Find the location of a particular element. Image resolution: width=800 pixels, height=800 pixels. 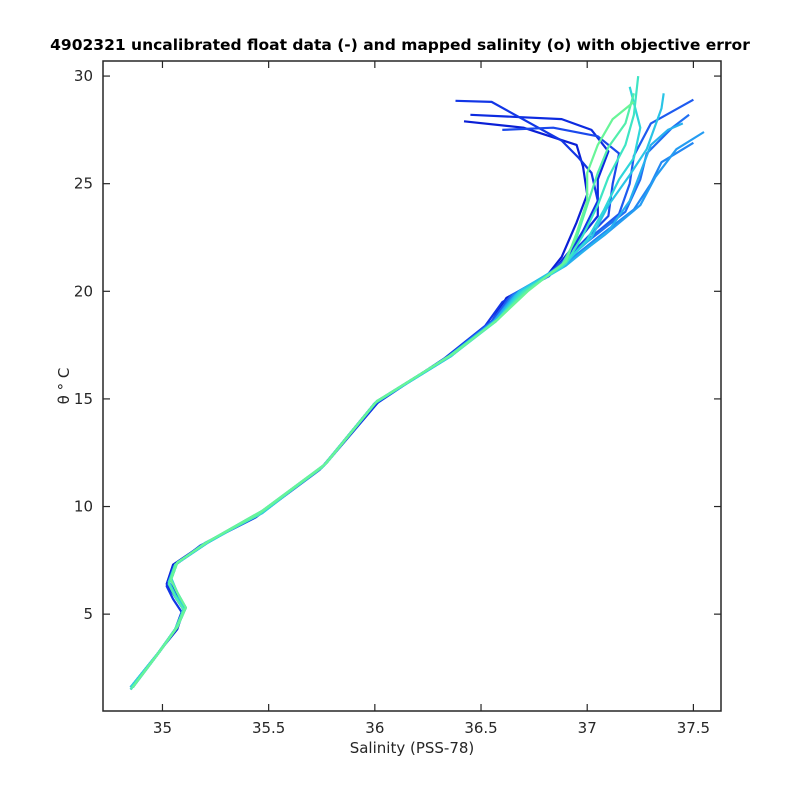

y-tick-label: 25 is located at coordinates (83, 184).